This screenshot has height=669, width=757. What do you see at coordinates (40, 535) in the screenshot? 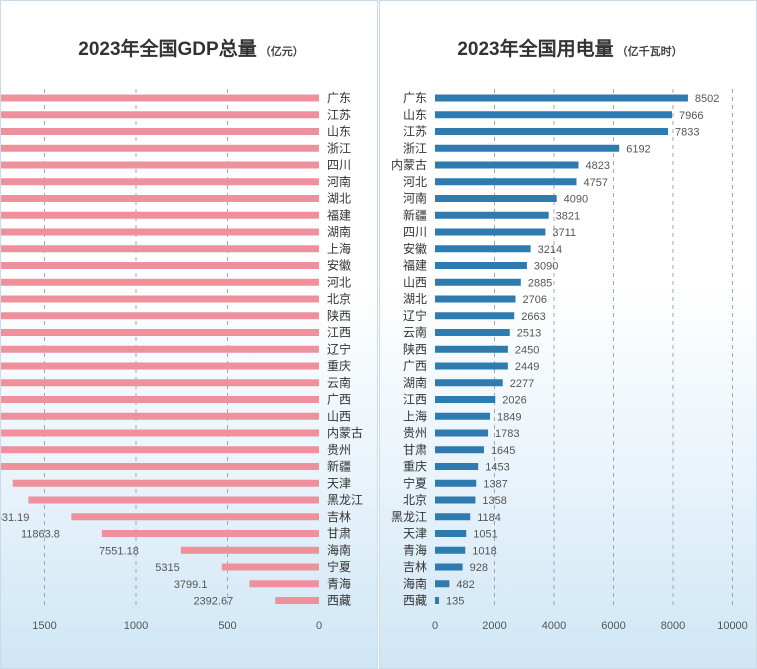
I see `gdp-value-label: 11863.8` at bounding box center [40, 535].